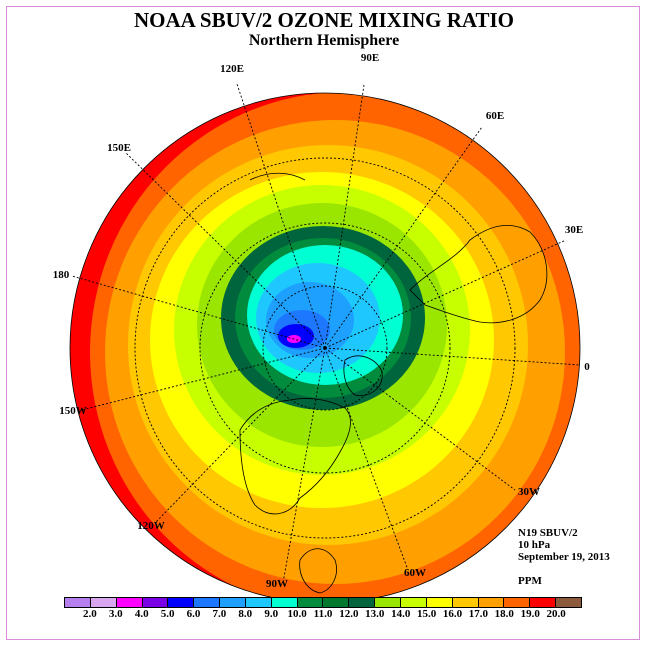  What do you see at coordinates (119, 148) in the screenshot?
I see `lon-label-150e: 150E` at bounding box center [119, 148].